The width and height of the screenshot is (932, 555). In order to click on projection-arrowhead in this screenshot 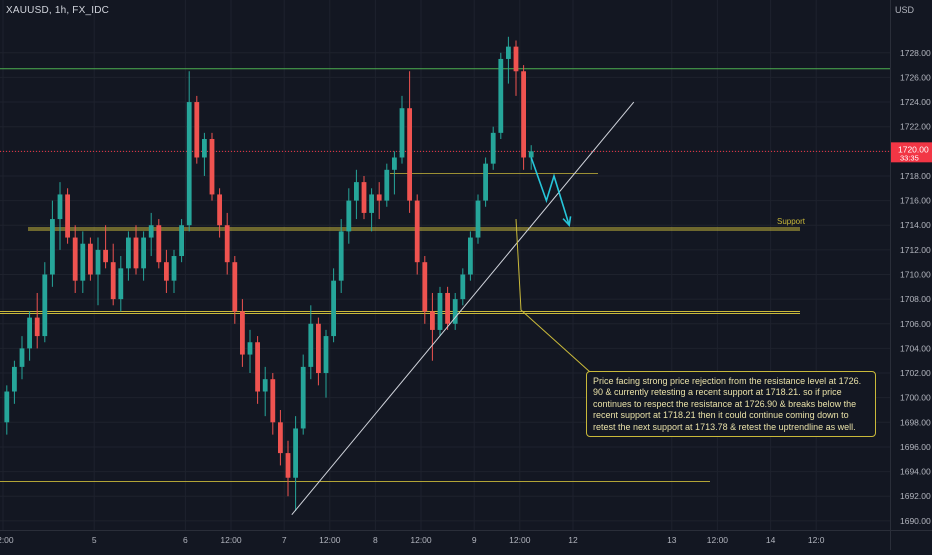, I will do `click(567, 221)`.